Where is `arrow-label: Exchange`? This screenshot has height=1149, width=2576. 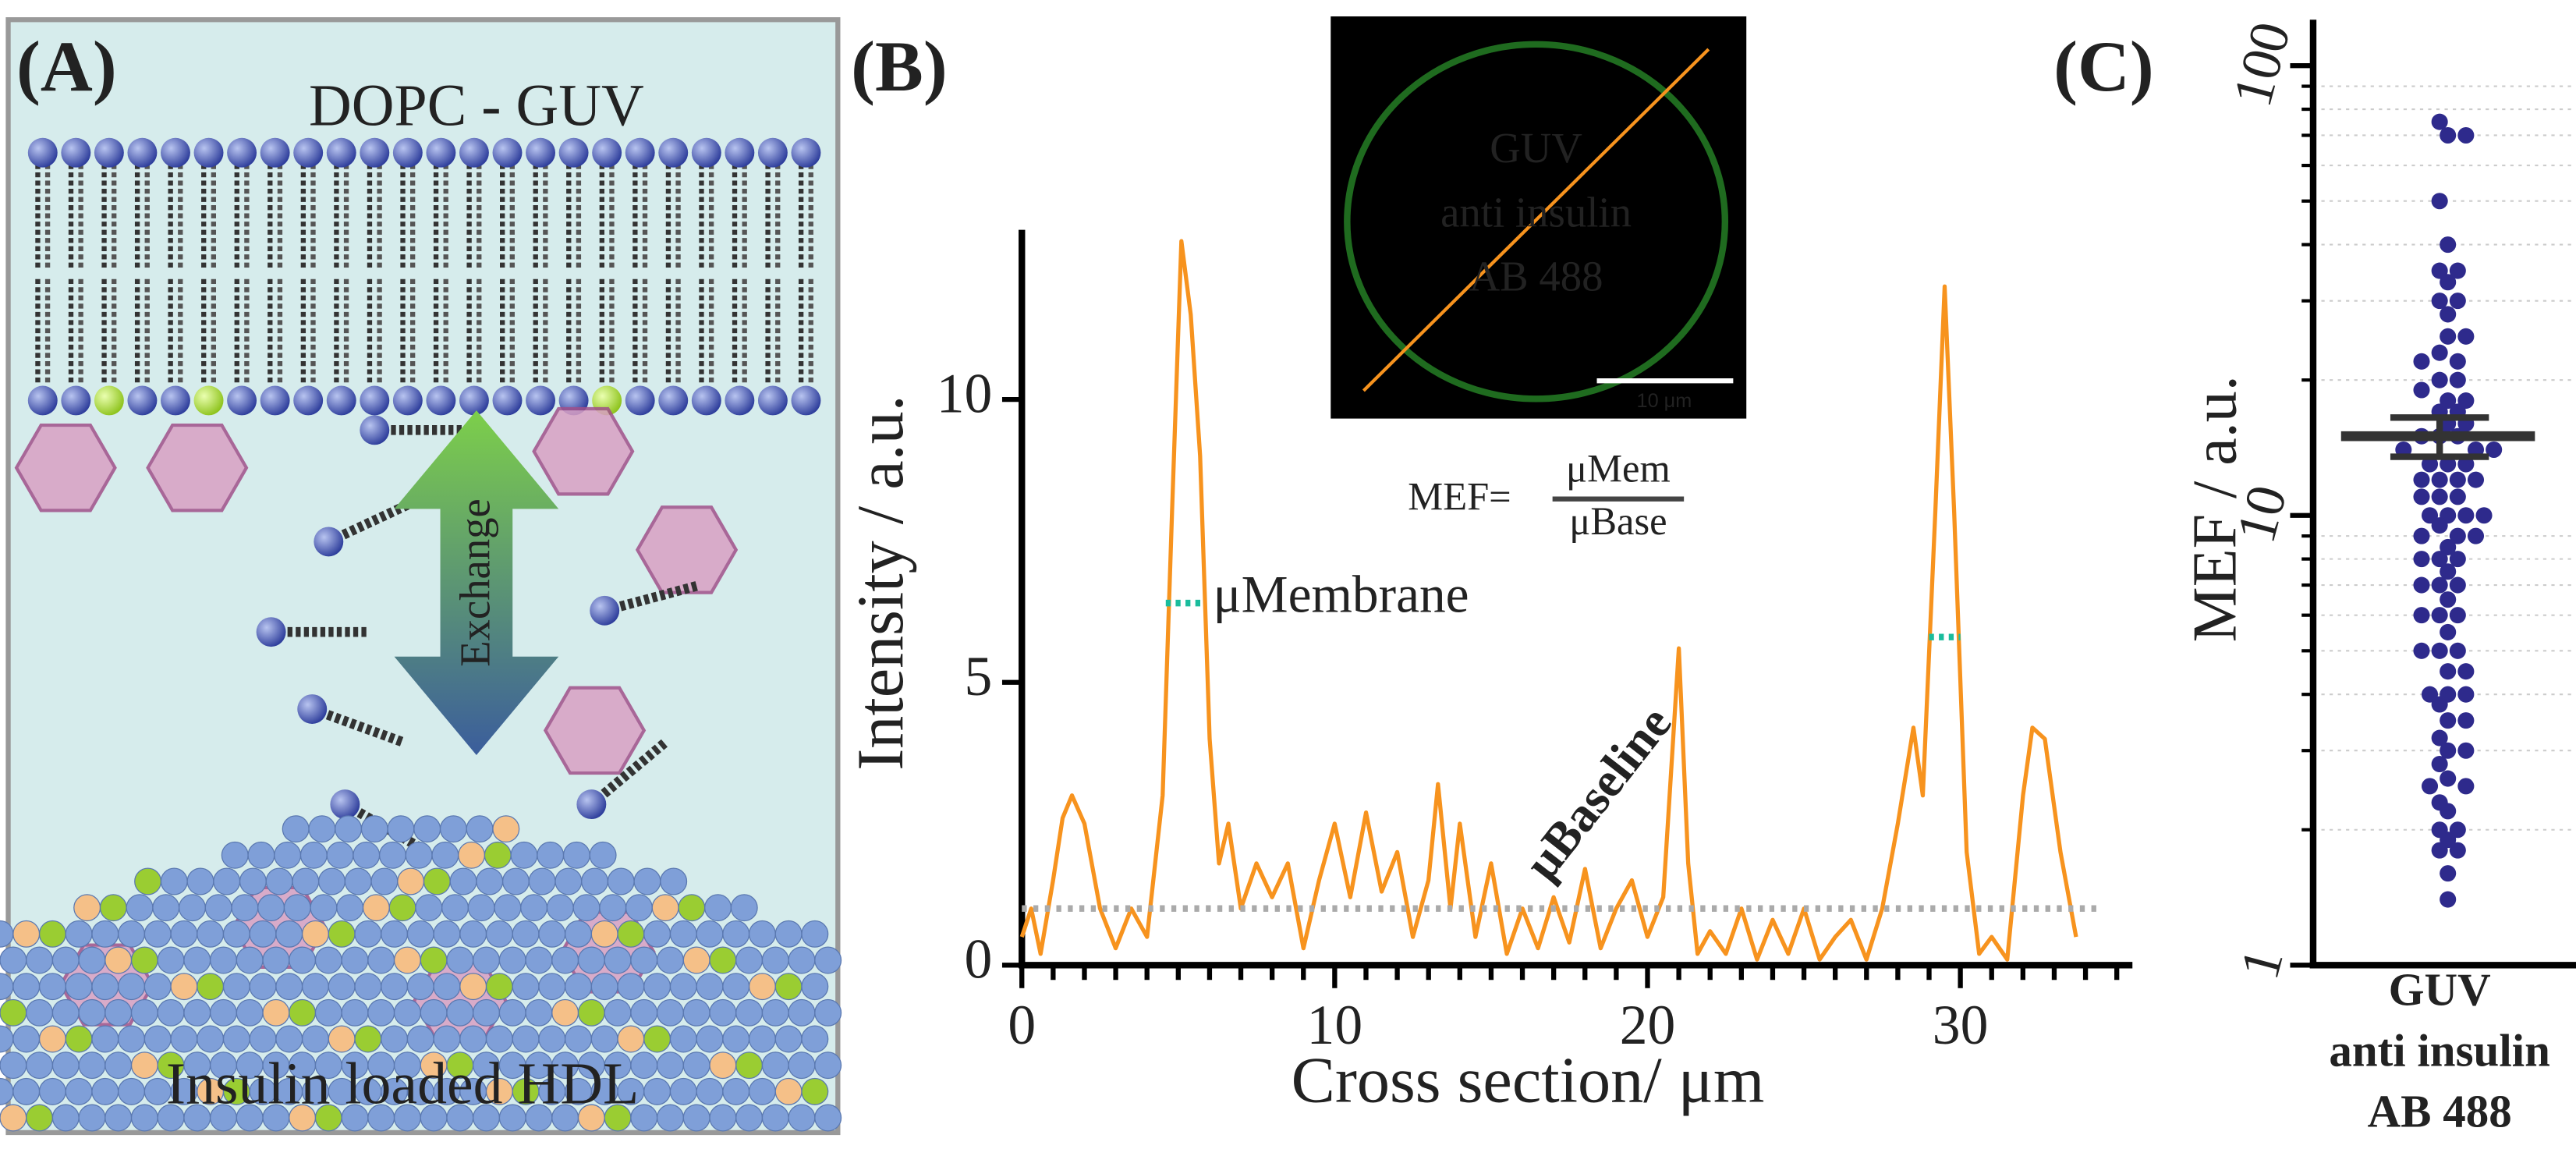 arrow-label: Exchange is located at coordinates (476, 582).